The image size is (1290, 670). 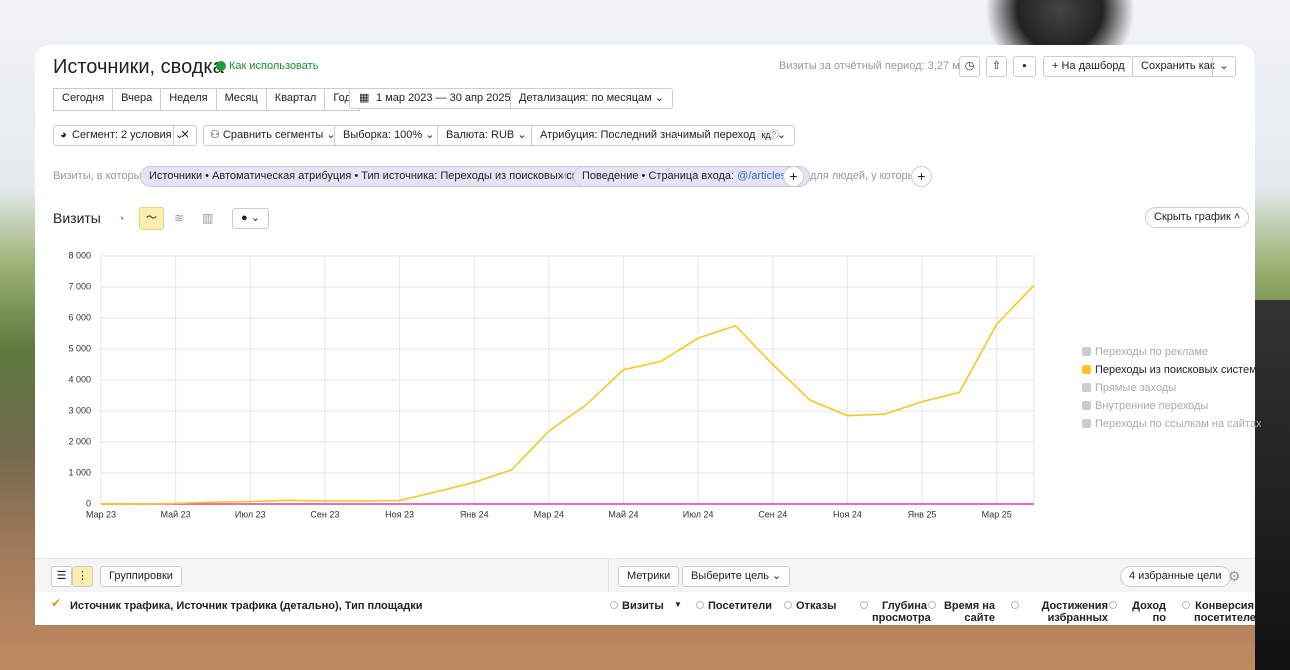 What do you see at coordinates (273, 66) in the screenshot?
I see `help-link: Как использовать` at bounding box center [273, 66].